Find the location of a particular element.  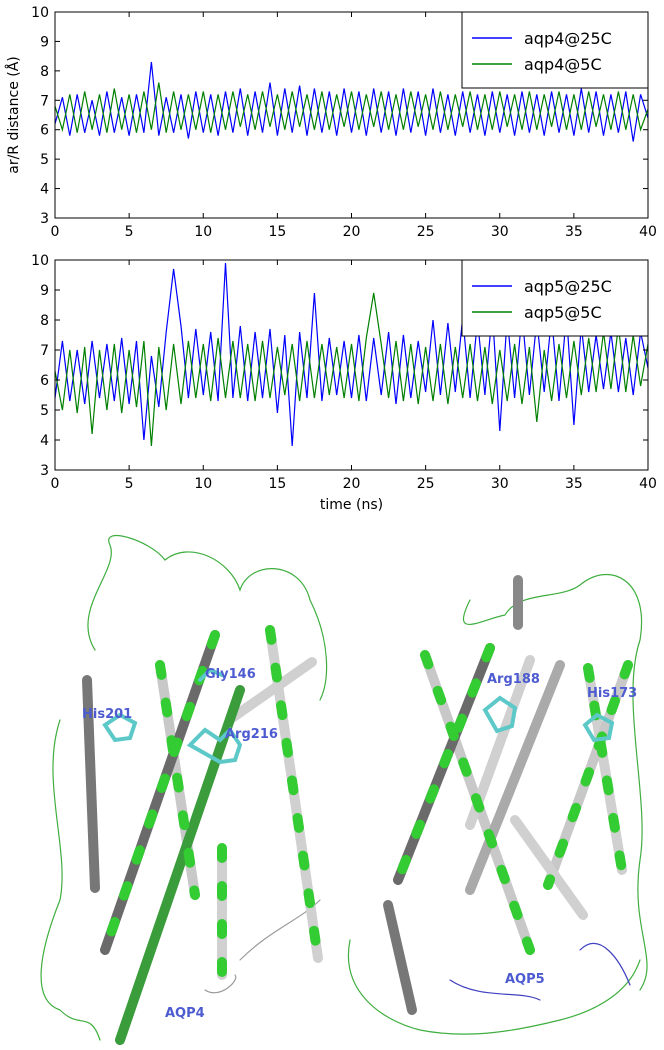

y-axis-label: ar/R distance (Å) is located at coordinates (13, 115).